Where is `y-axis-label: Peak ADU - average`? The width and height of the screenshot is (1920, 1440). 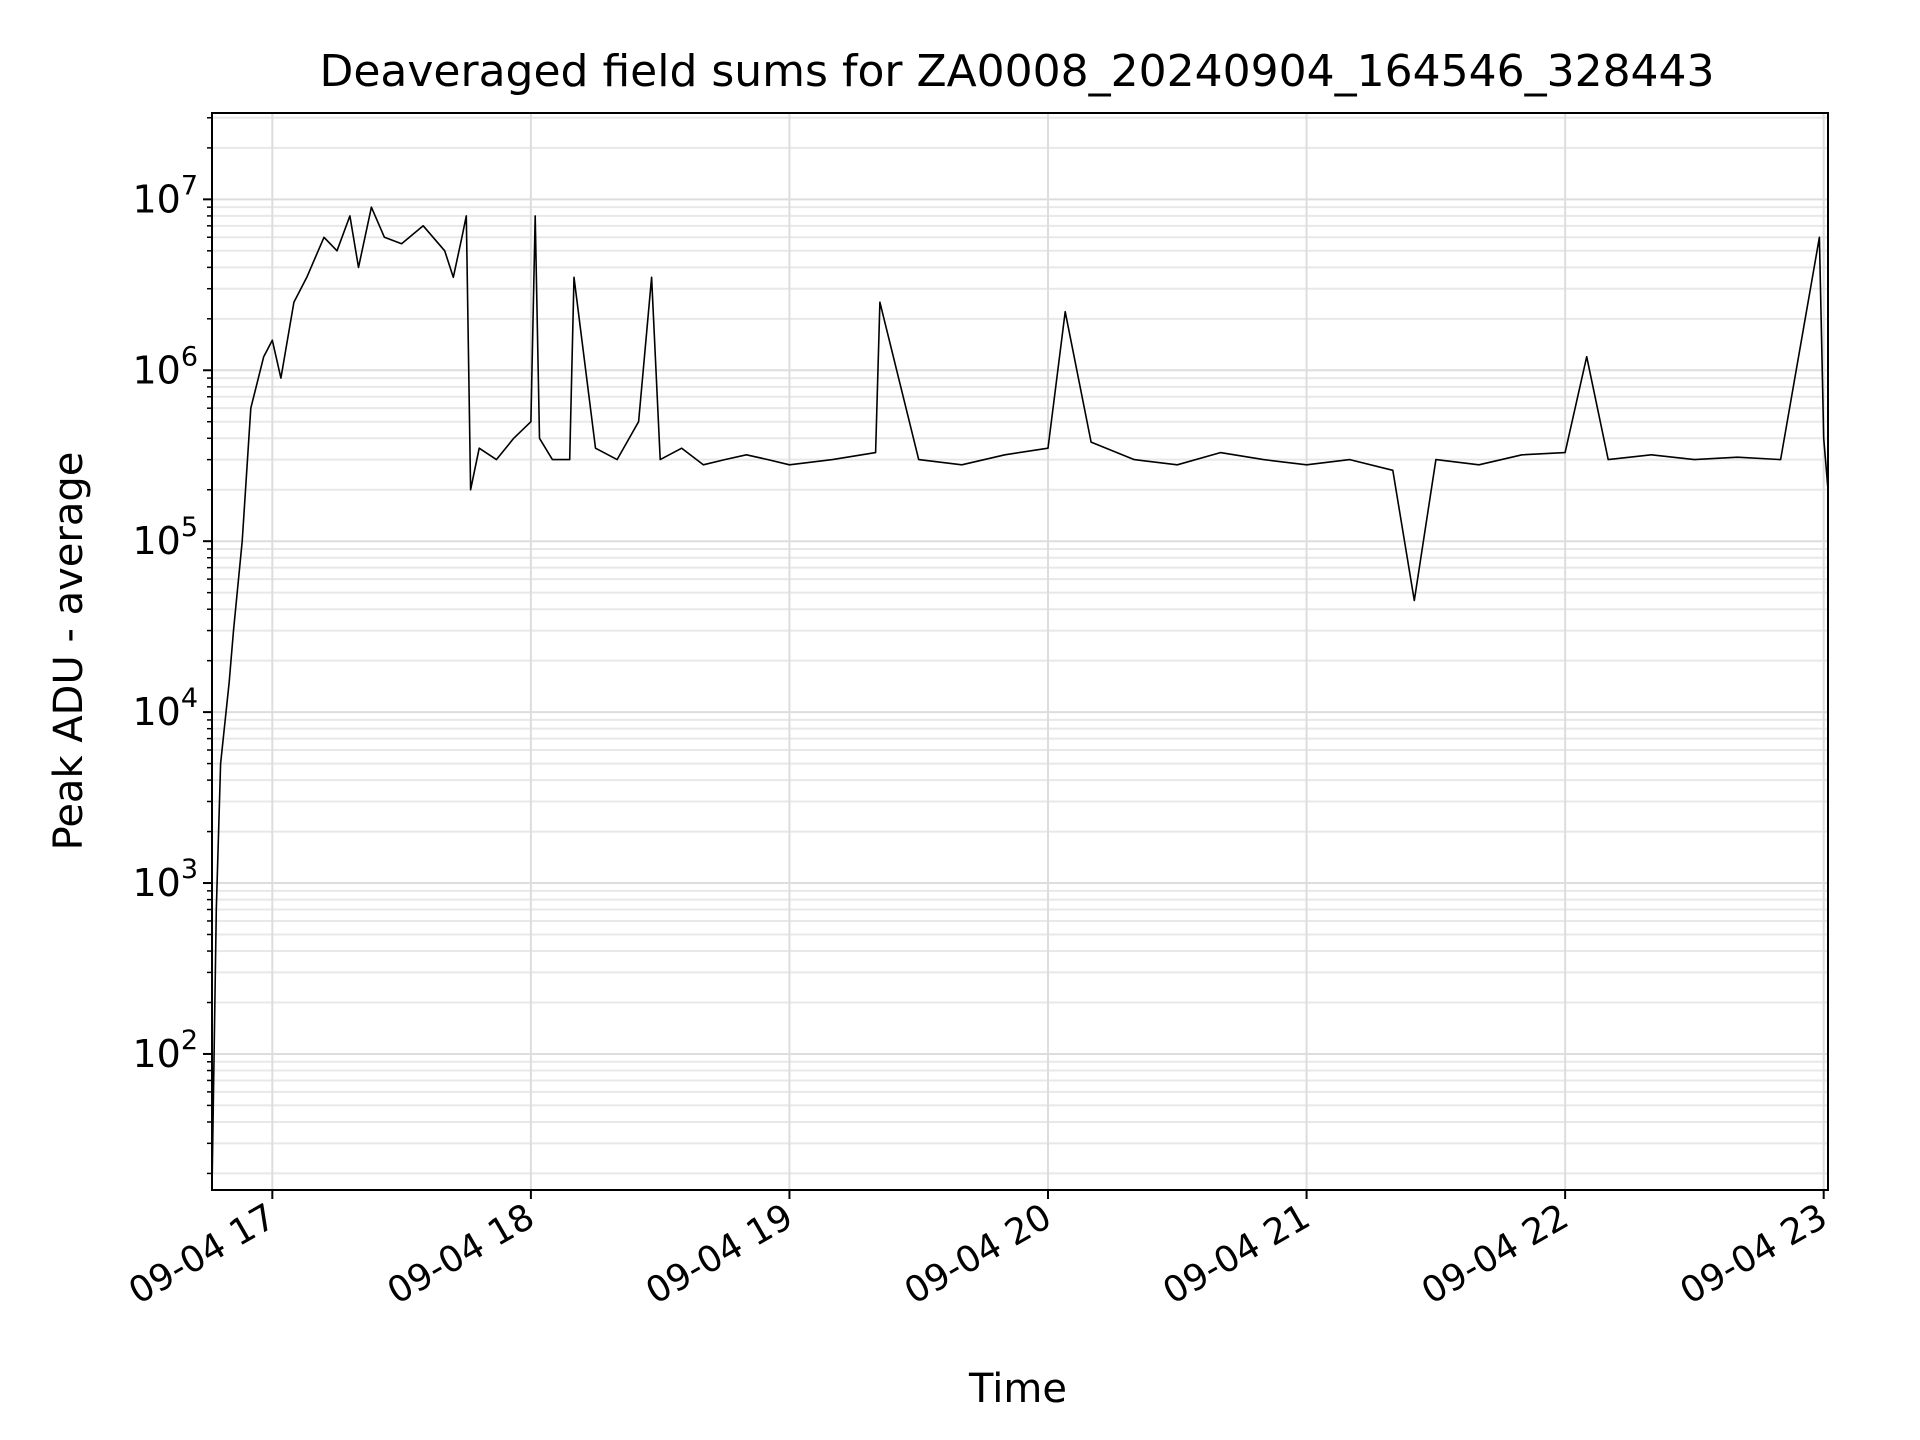
y-axis-label: Peak ADU - average is located at coordinates (69, 651).